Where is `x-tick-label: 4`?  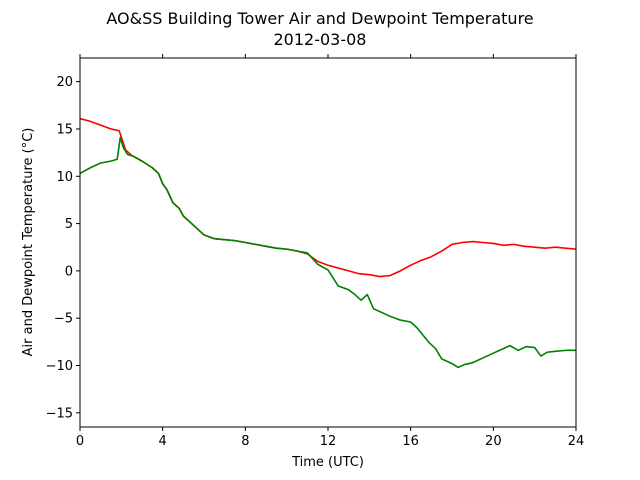
x-tick-label: 4 is located at coordinates (163, 441).